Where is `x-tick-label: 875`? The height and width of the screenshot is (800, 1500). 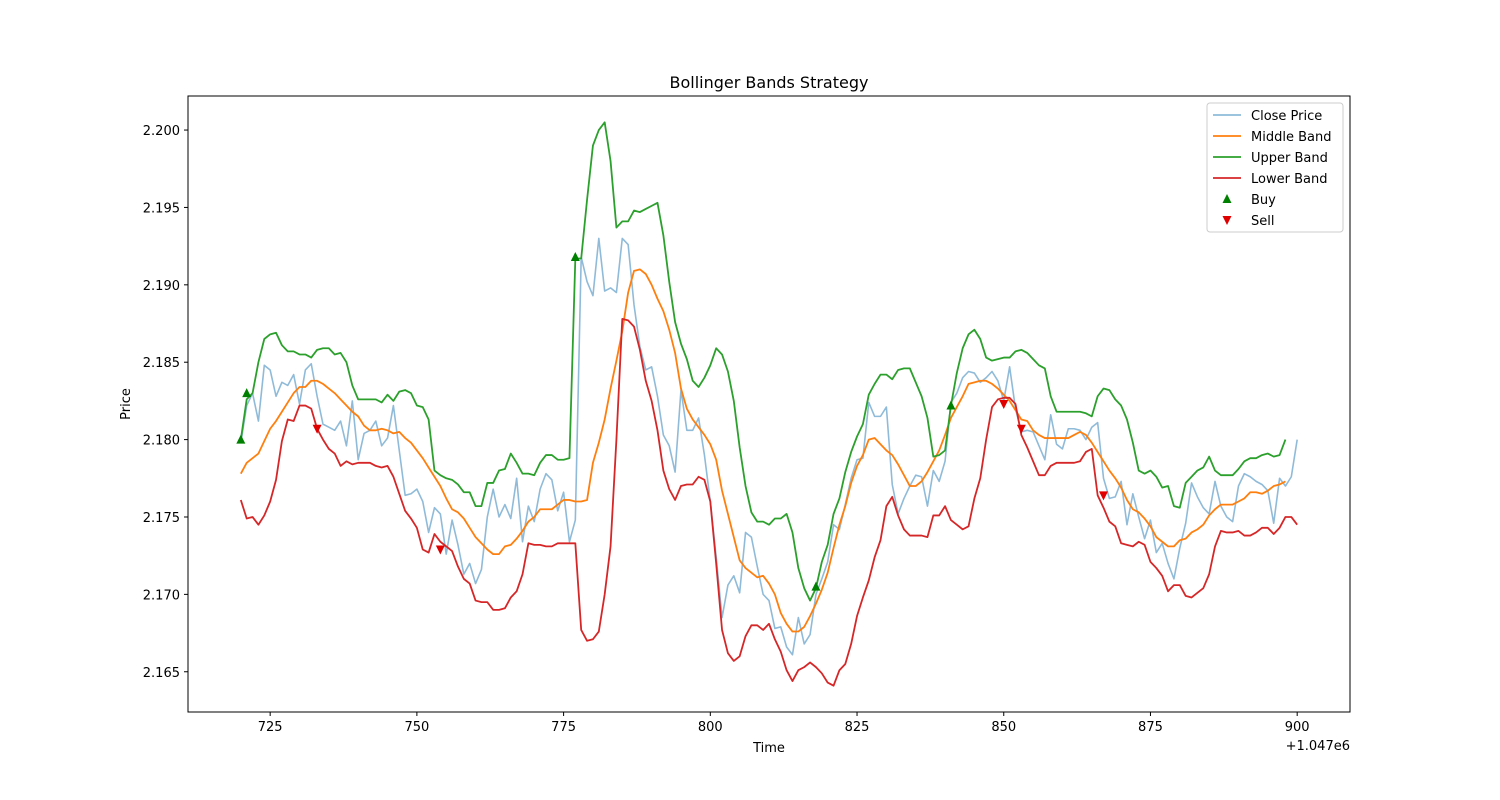
x-tick-label: 875 is located at coordinates (1150, 727).